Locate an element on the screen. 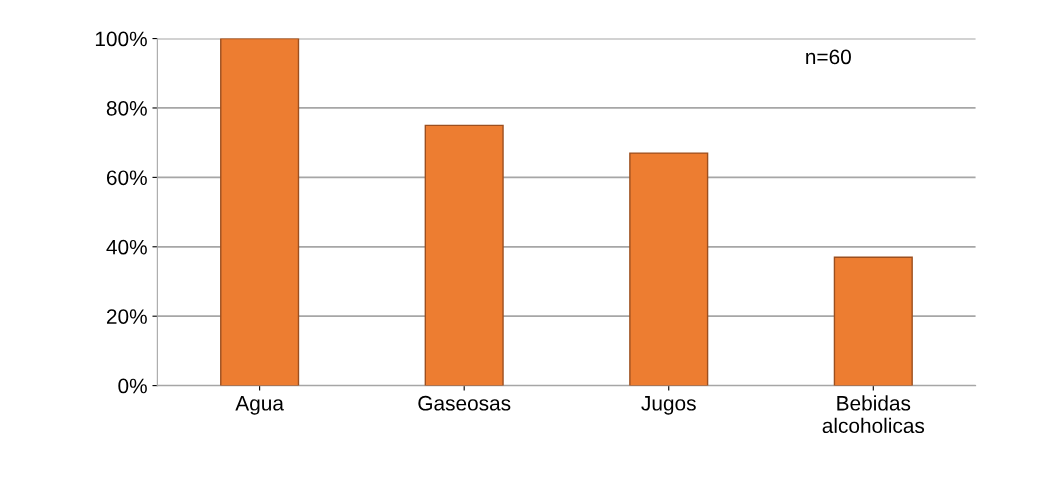  y-tick-label: 20% is located at coordinates (126, 316).